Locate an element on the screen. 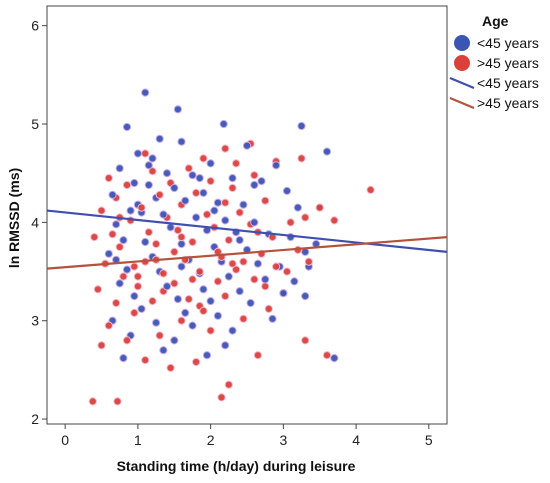 This screenshot has width=550, height=483. legend-label: <45 years is located at coordinates (508, 83).